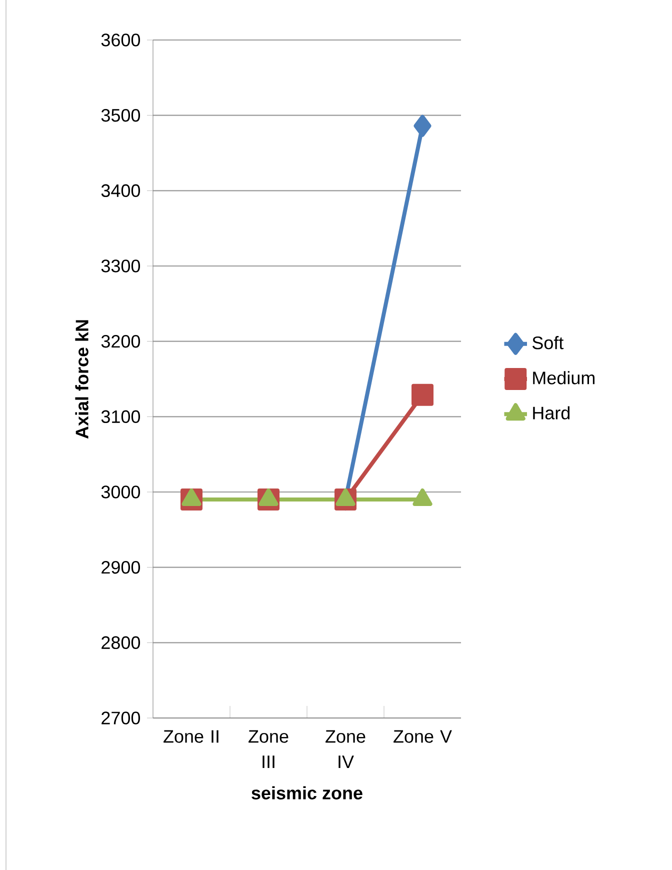  I want to click on x-tick-label: Zone II, so click(191, 736).